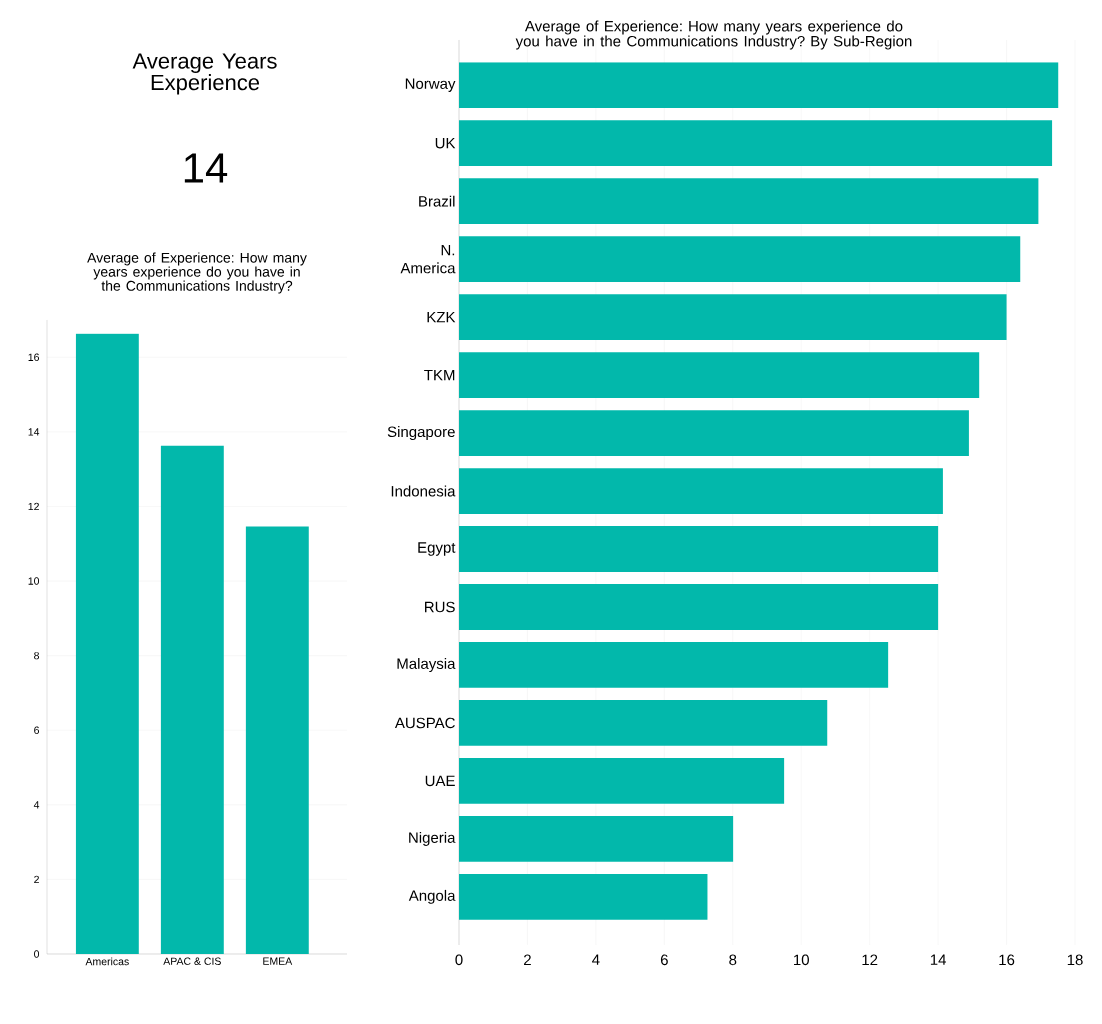 The height and width of the screenshot is (1024, 1102). Describe the element at coordinates (197, 273) in the screenshot. I see `chart-title: Average of Experience: How many years experience do you have in the Communications Industry?` at that location.